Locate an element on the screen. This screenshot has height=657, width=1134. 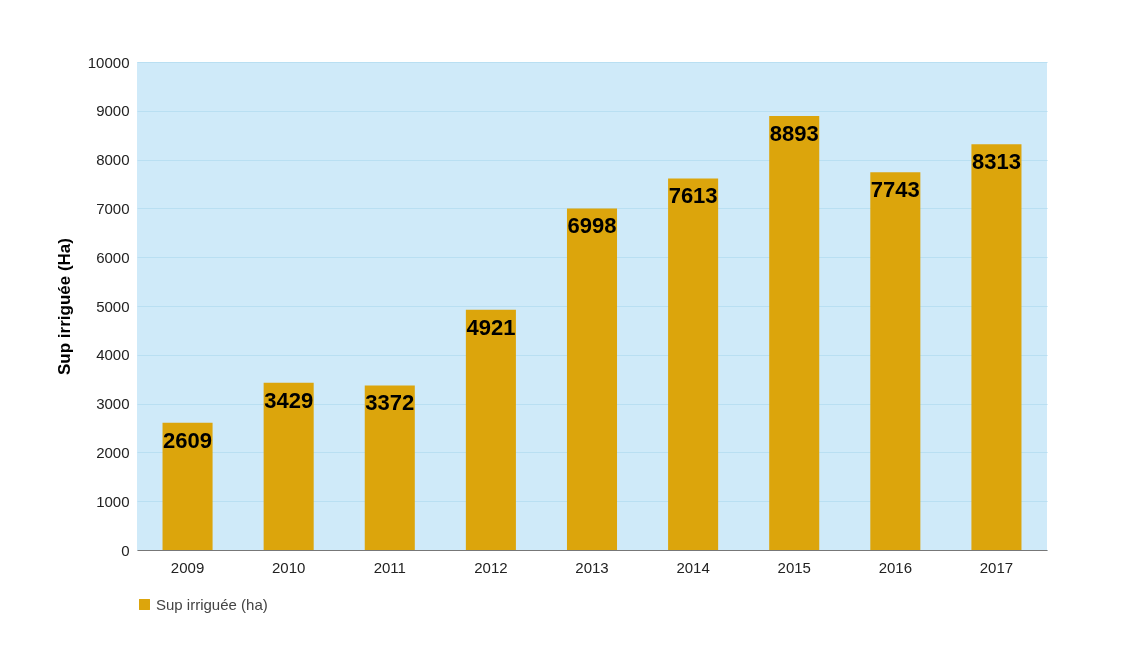
x-tick-label: 2010 is located at coordinates (288, 567).